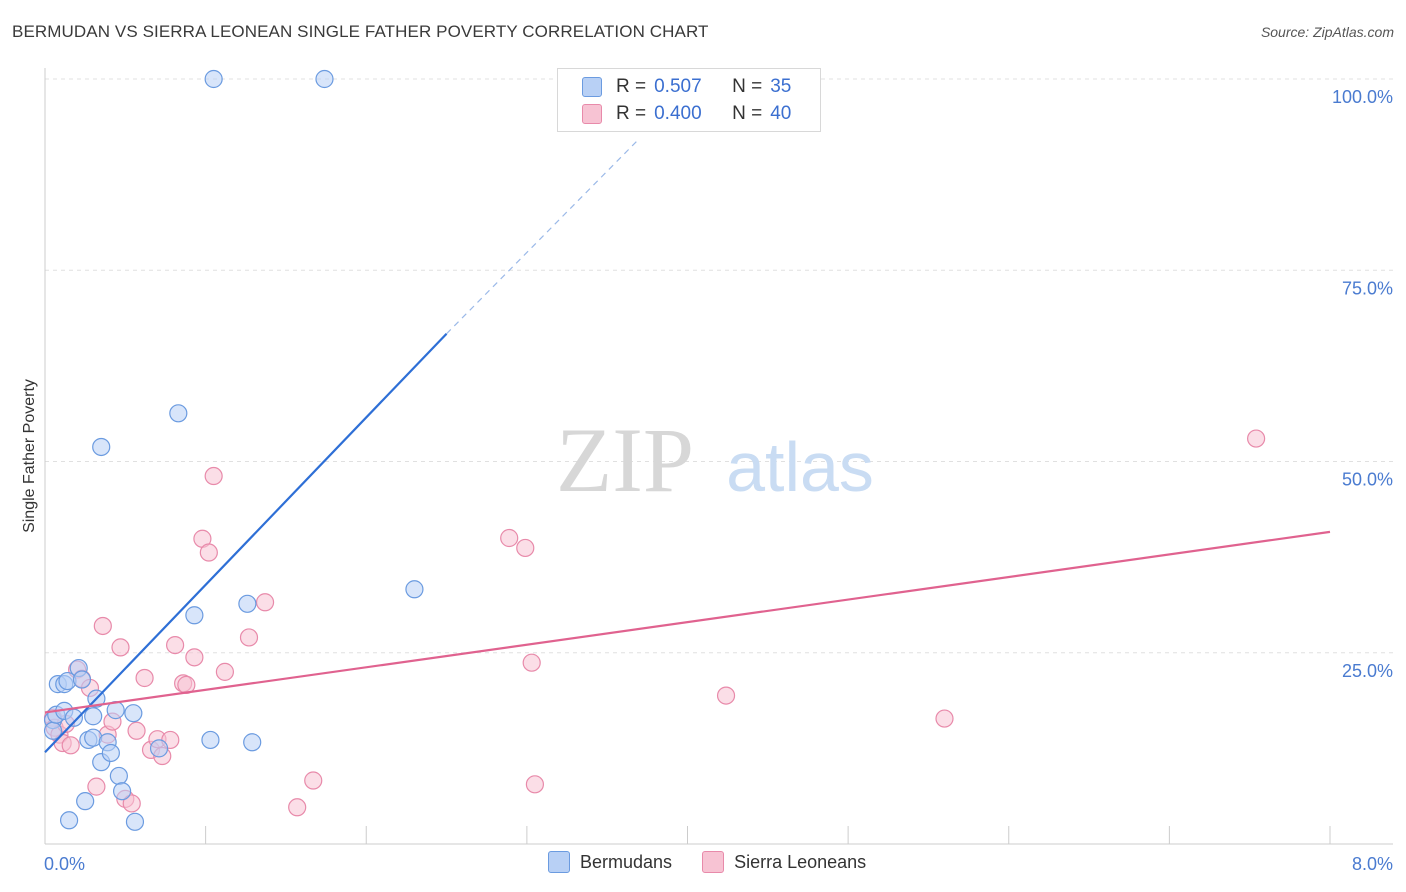 This screenshot has width=1406, height=892. I want to click on legend-n-value: 35, so click(781, 86).